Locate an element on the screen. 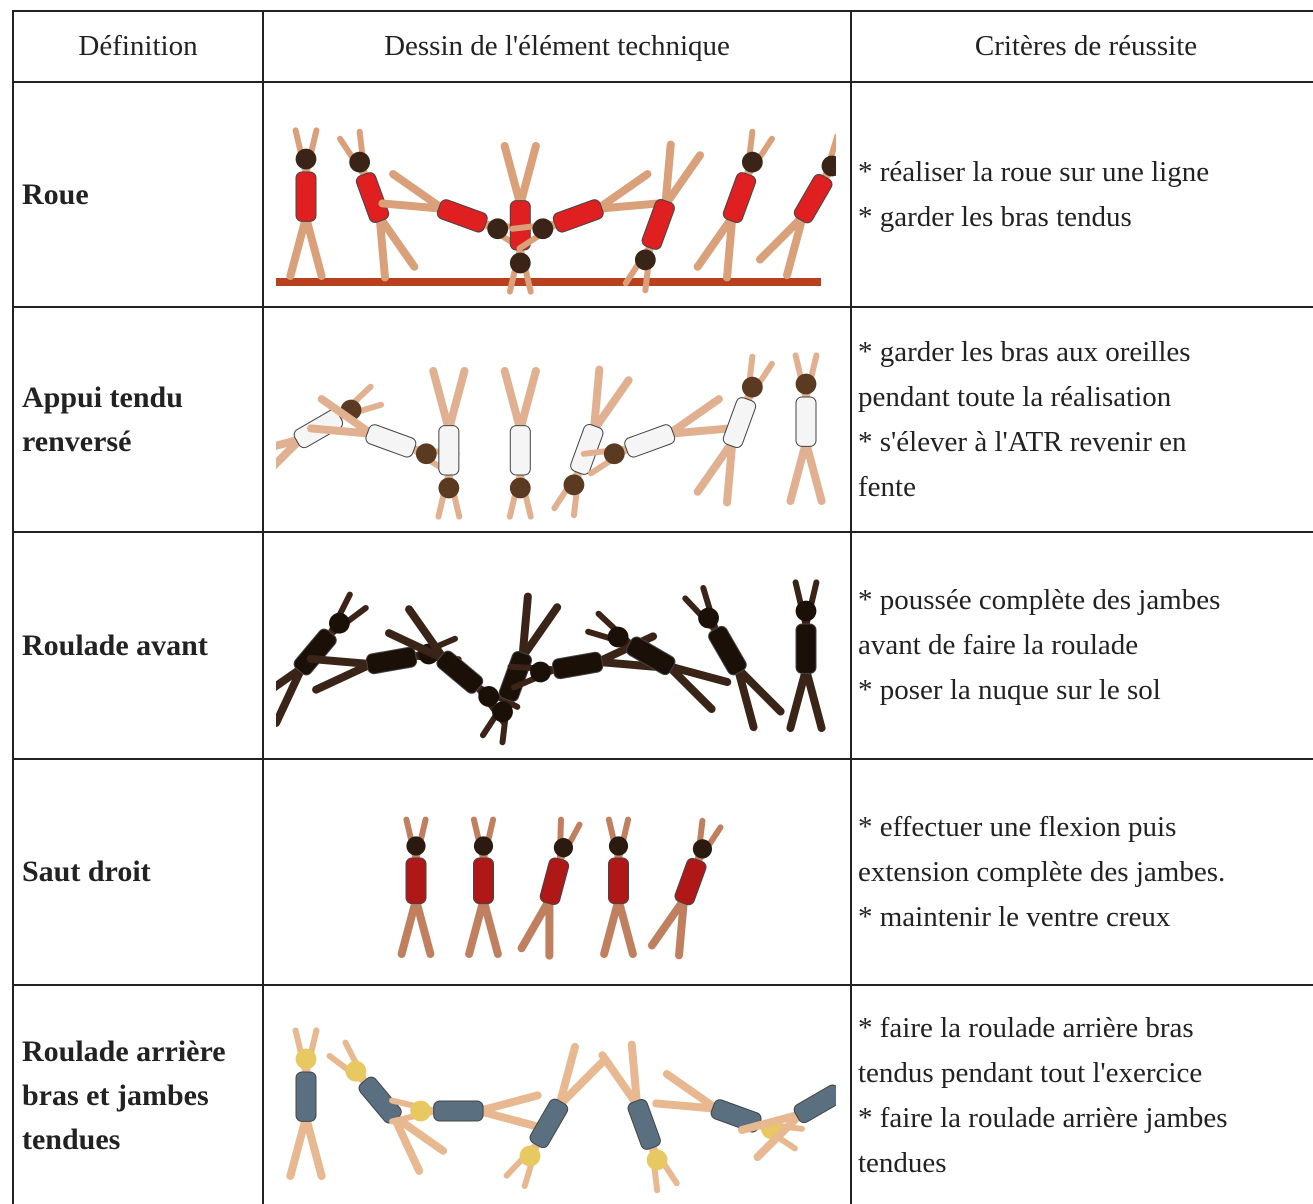 This screenshot has width=1313, height=1204. criteria-line: * poussée complète des jambes is located at coordinates (1039, 600).